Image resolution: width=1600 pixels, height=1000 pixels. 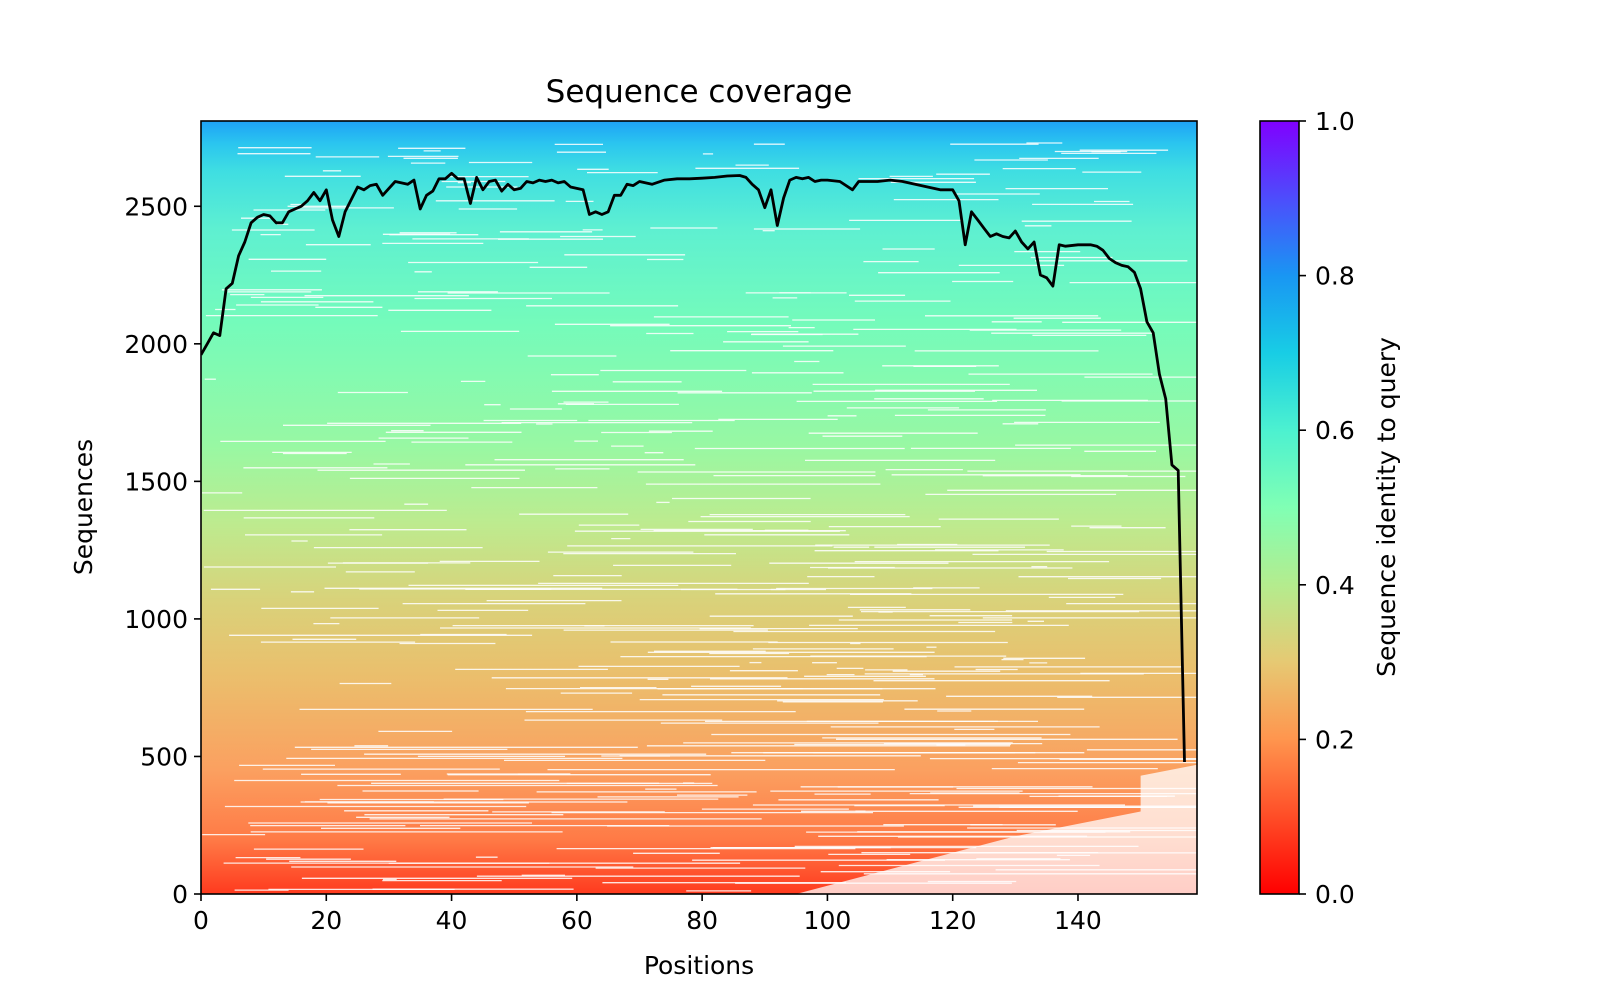 What do you see at coordinates (162, 550) in the screenshot?
I see `y-axis: 0 500 1000 1500 2000 2500` at bounding box center [162, 550].